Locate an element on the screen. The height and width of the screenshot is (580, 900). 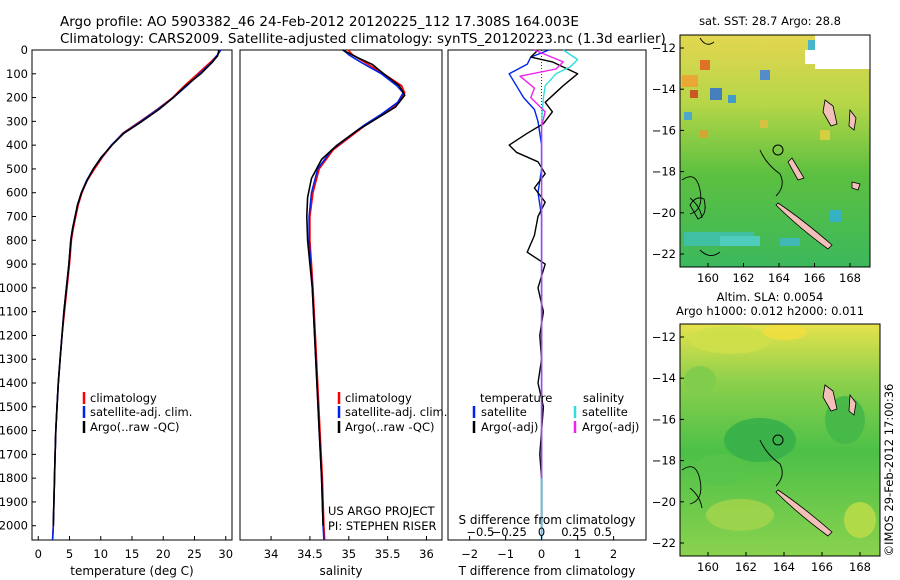
temperature-xlabel: temperature (deg C) is located at coordinates (131, 571).